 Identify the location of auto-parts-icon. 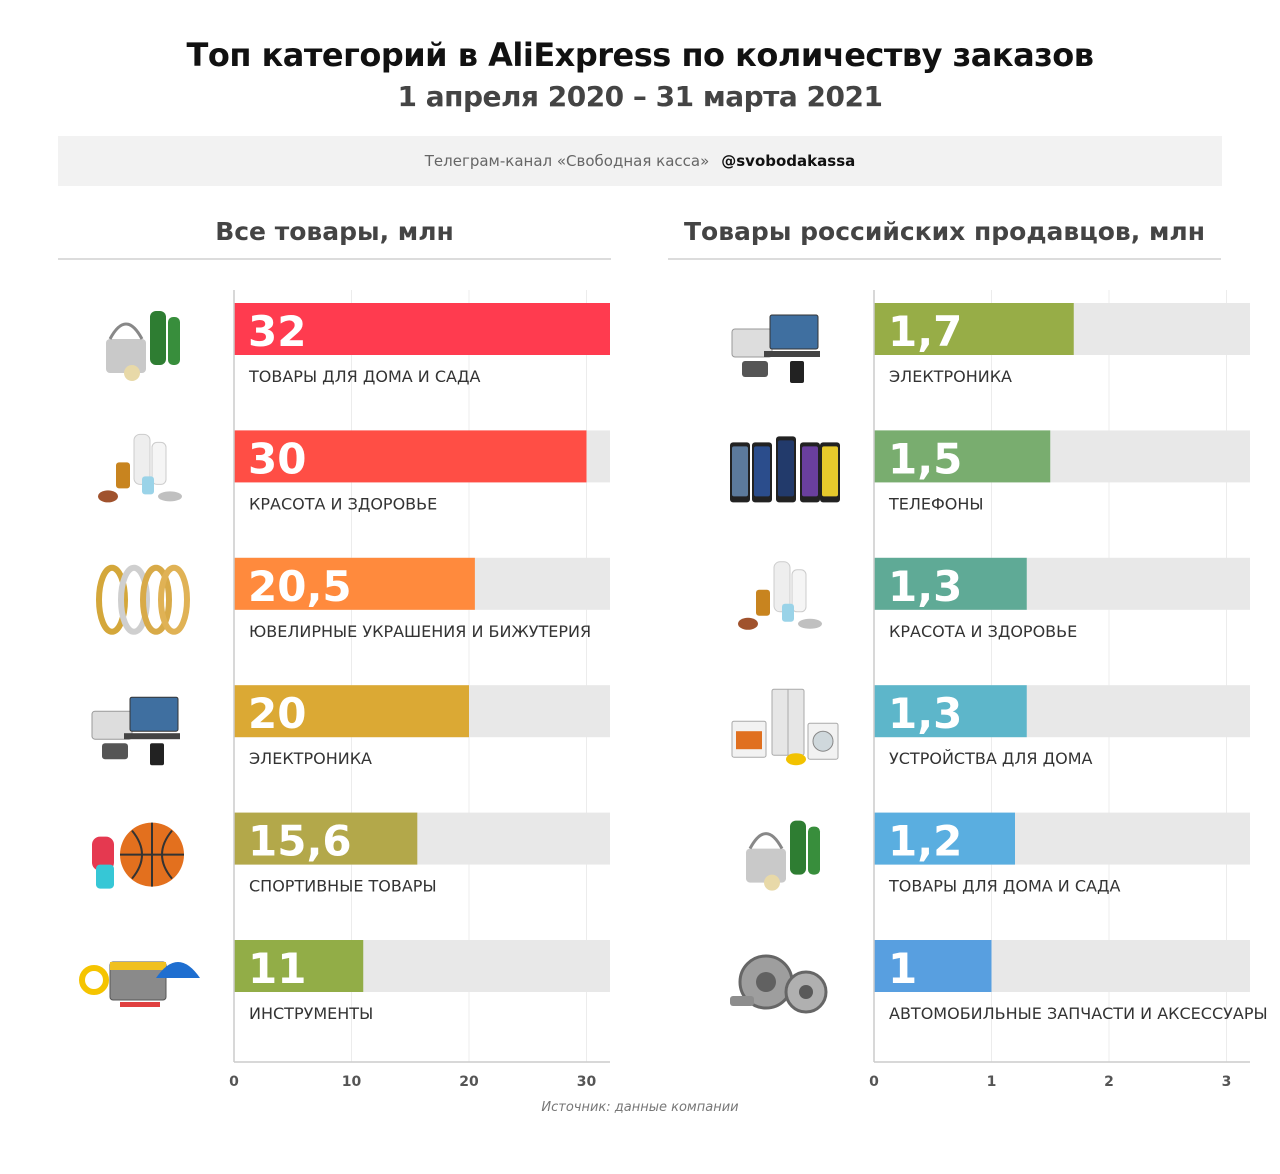
(779, 984).